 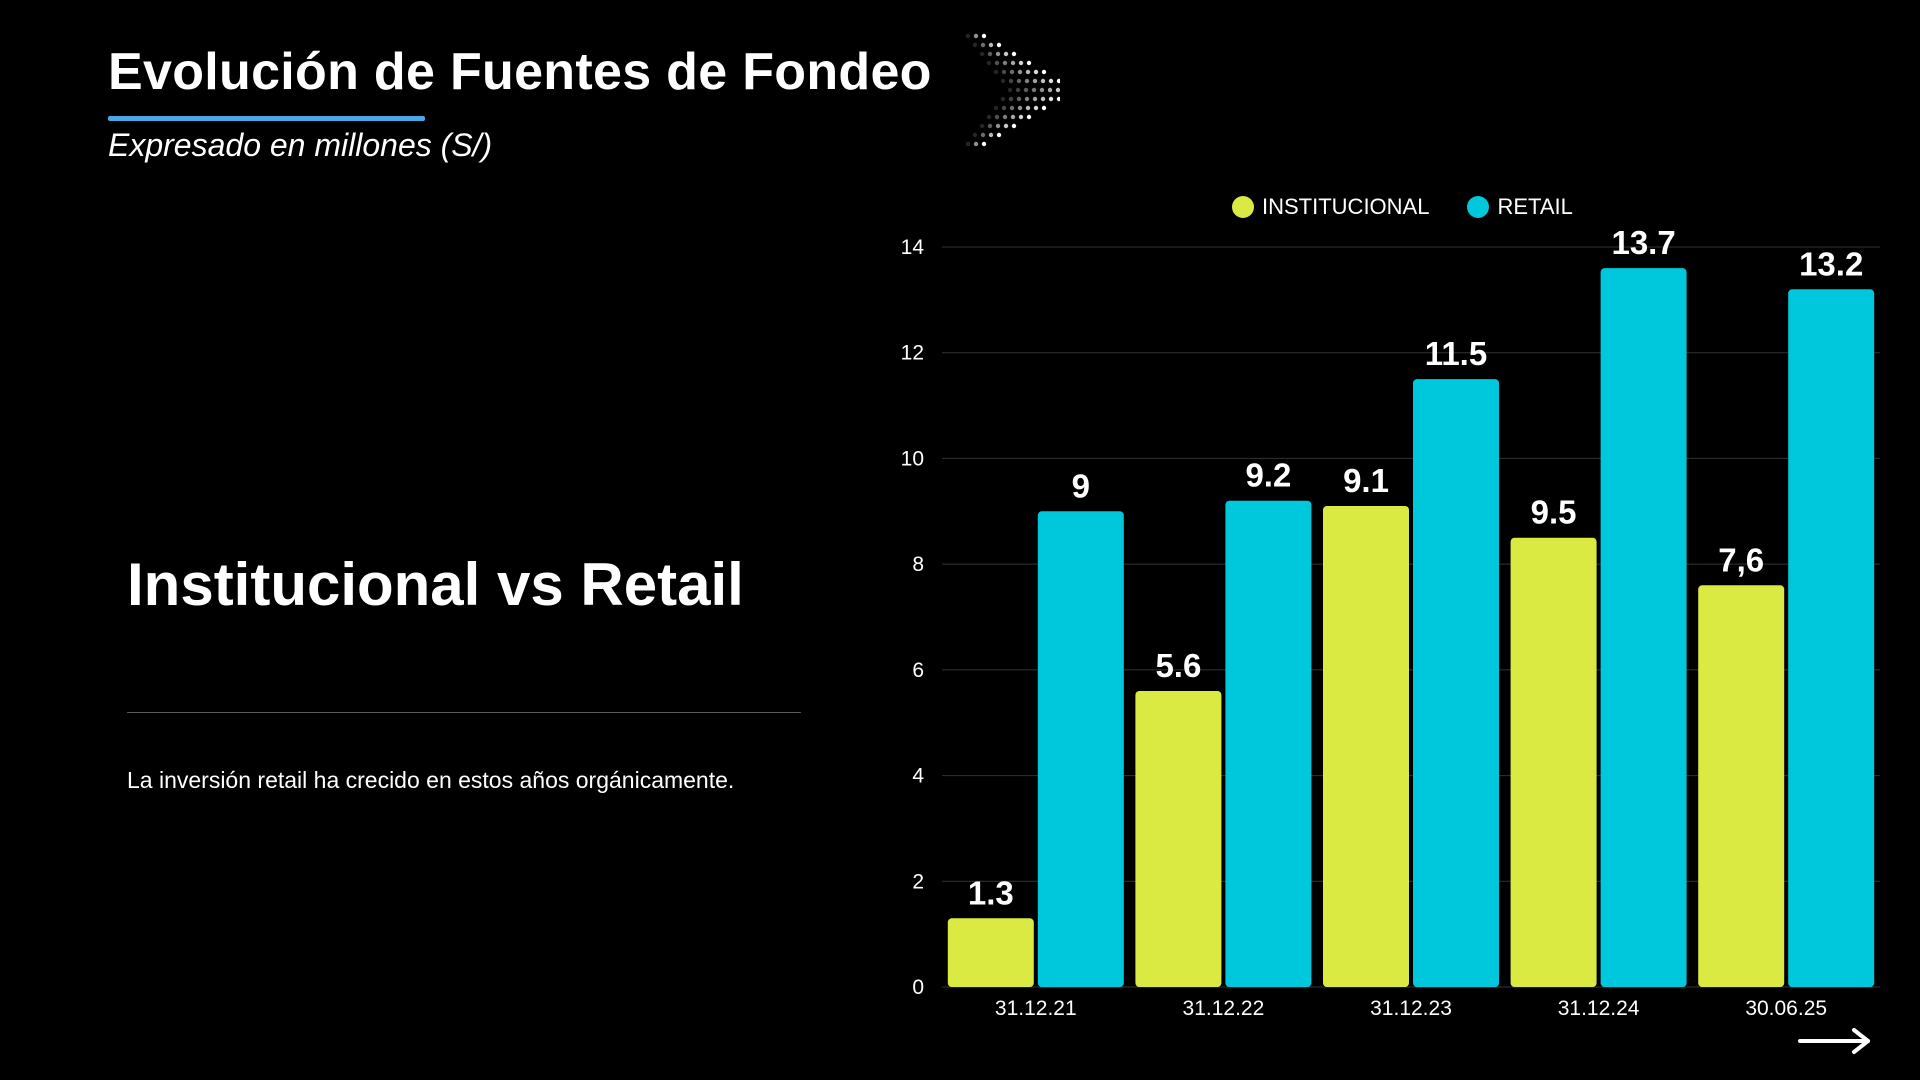 What do you see at coordinates (918, 564) in the screenshot?
I see `y-tick-label: 8` at bounding box center [918, 564].